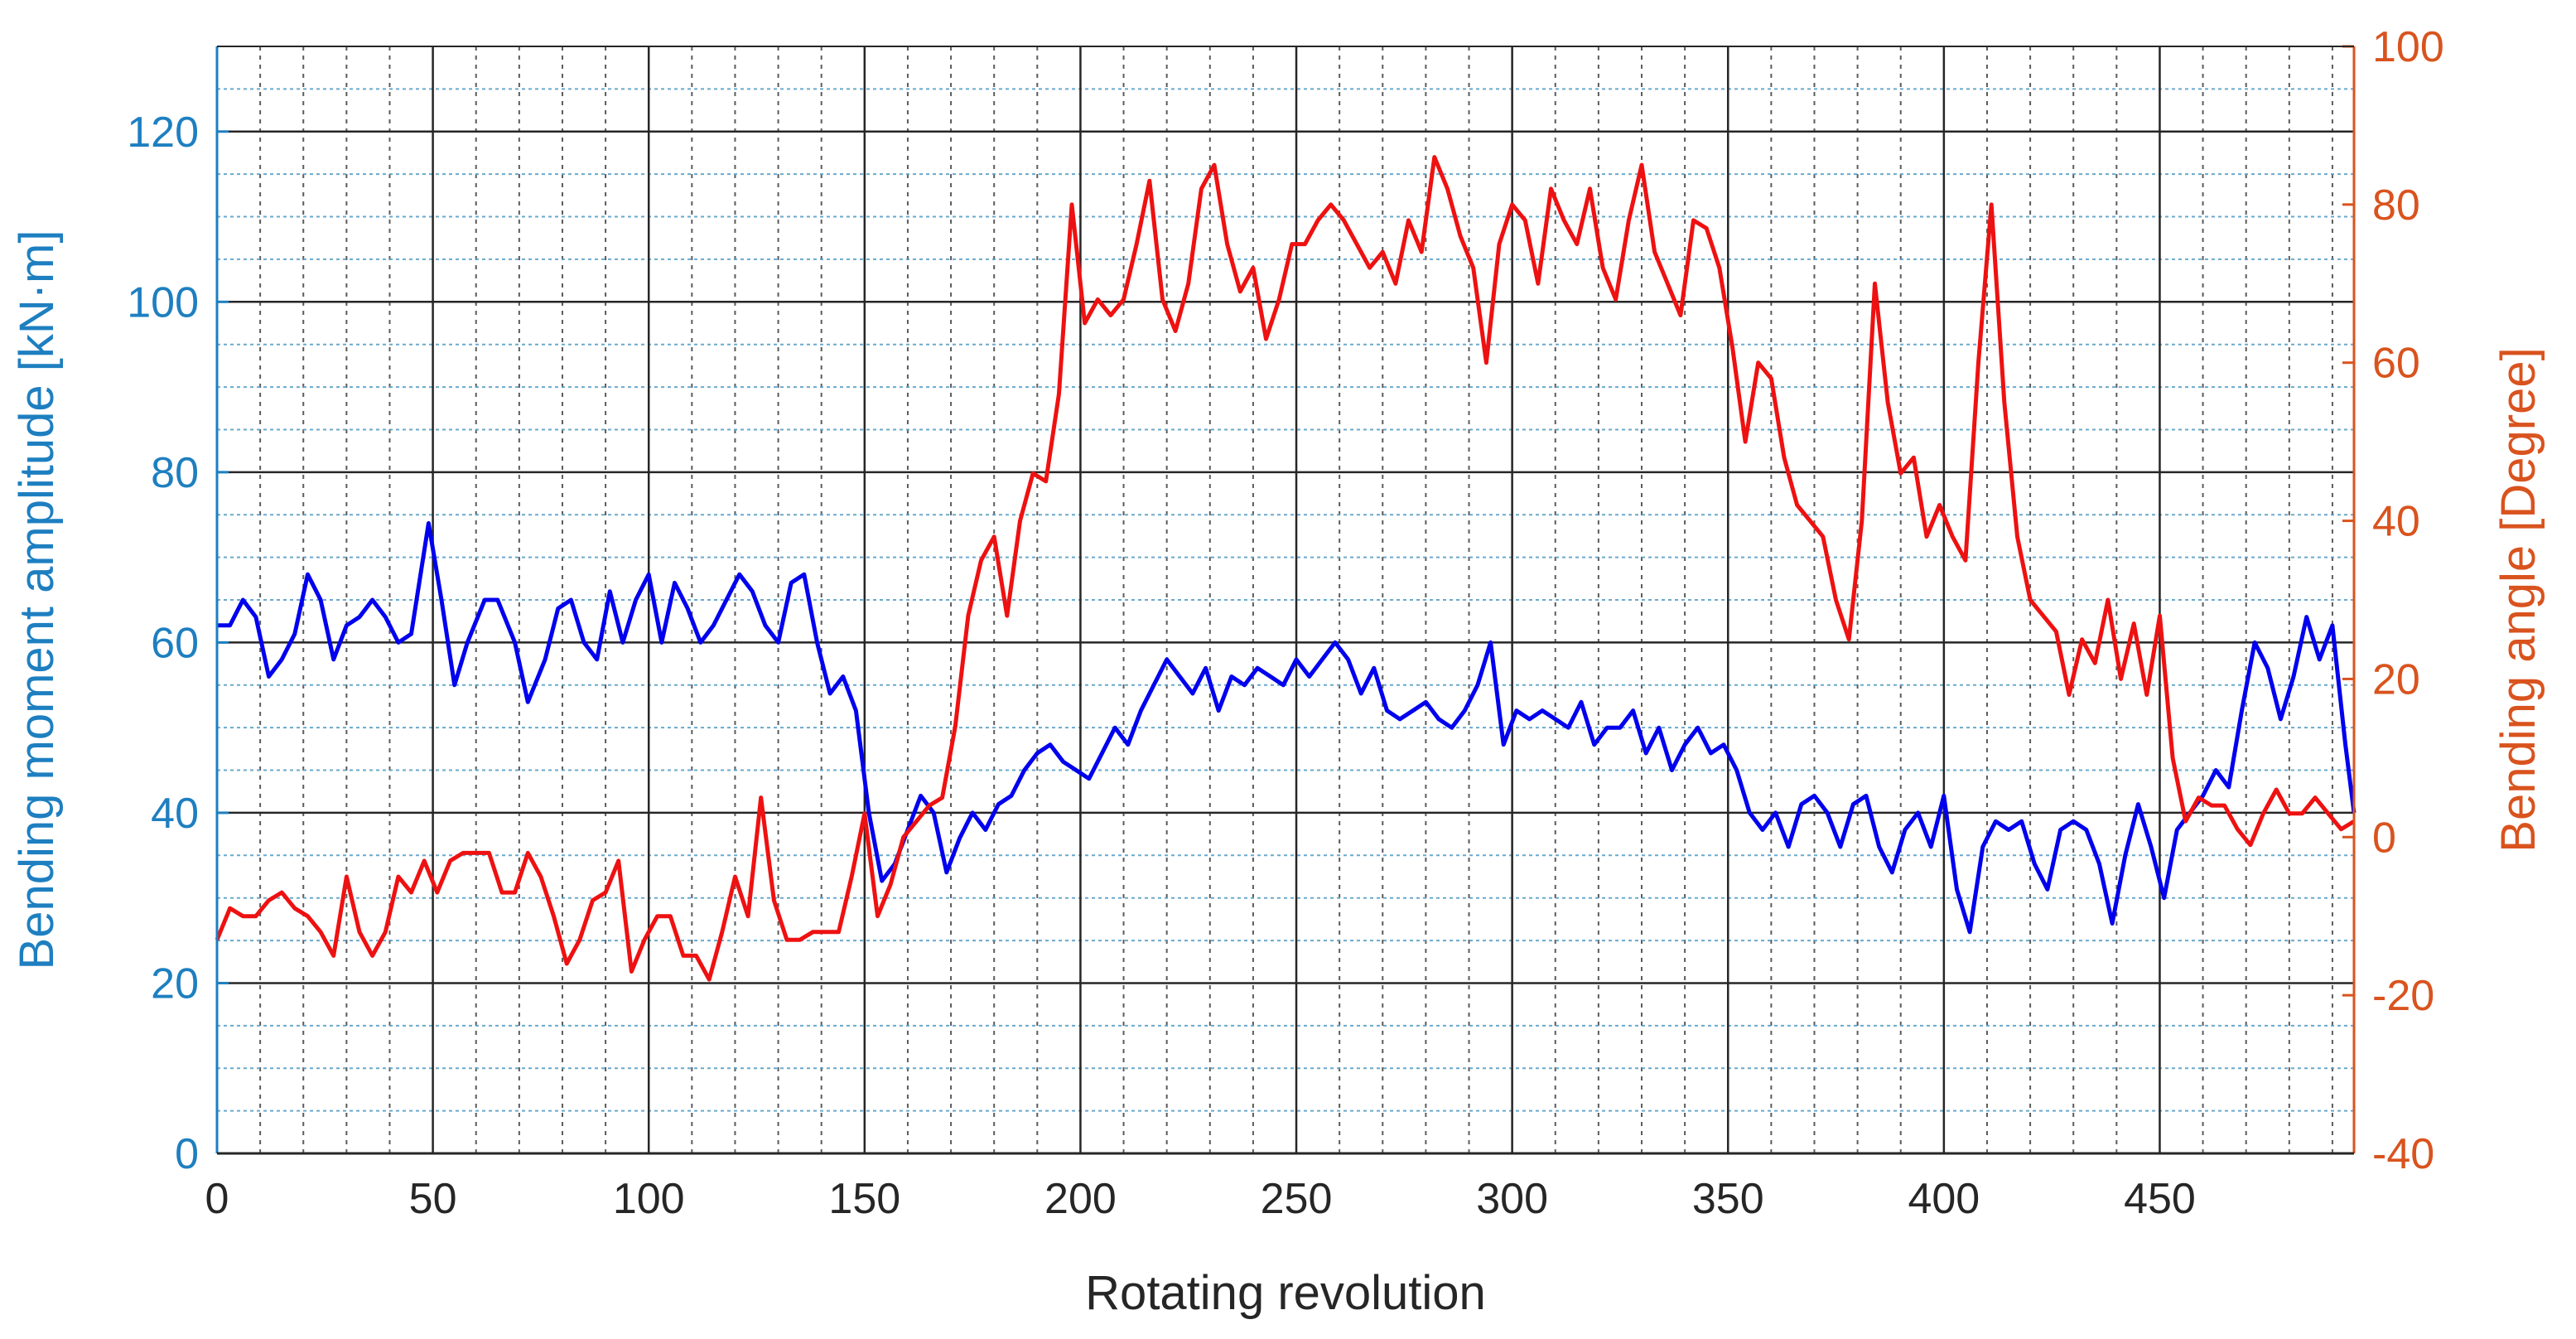  What do you see at coordinates (433, 1199) in the screenshot?
I see `x-tick-label: 50` at bounding box center [433, 1199].